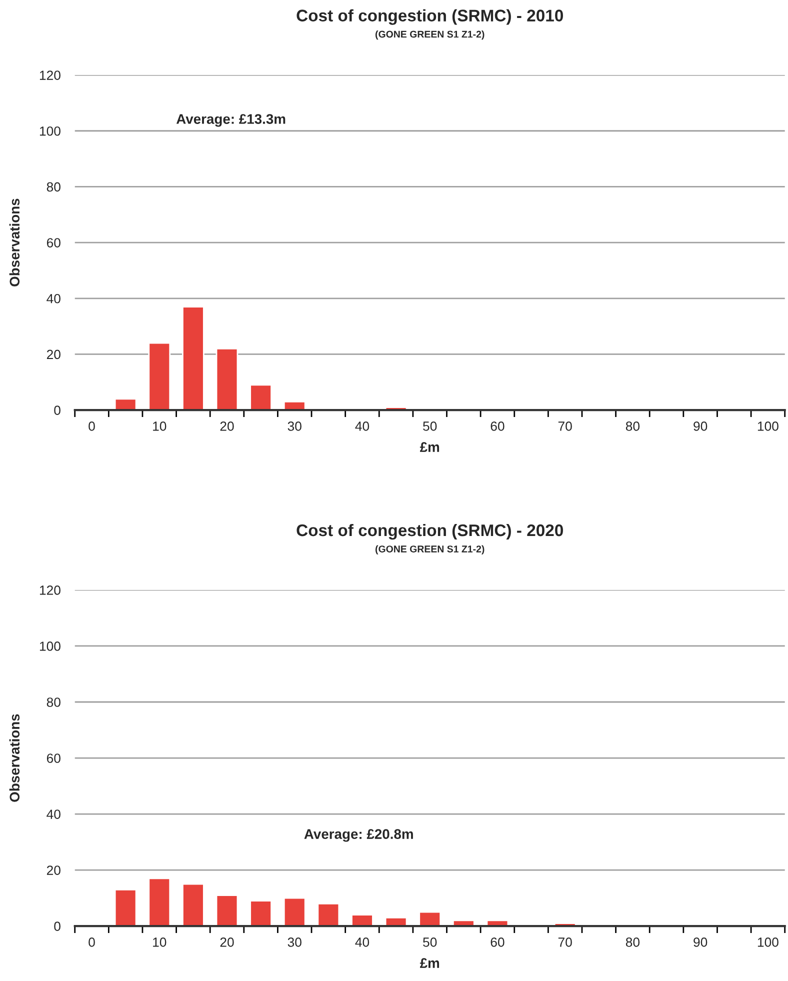 Image resolution: width=788 pixels, height=981 pixels. Describe the element at coordinates (358, 835) in the screenshot. I see `annotation: Average: £20.8m` at that location.